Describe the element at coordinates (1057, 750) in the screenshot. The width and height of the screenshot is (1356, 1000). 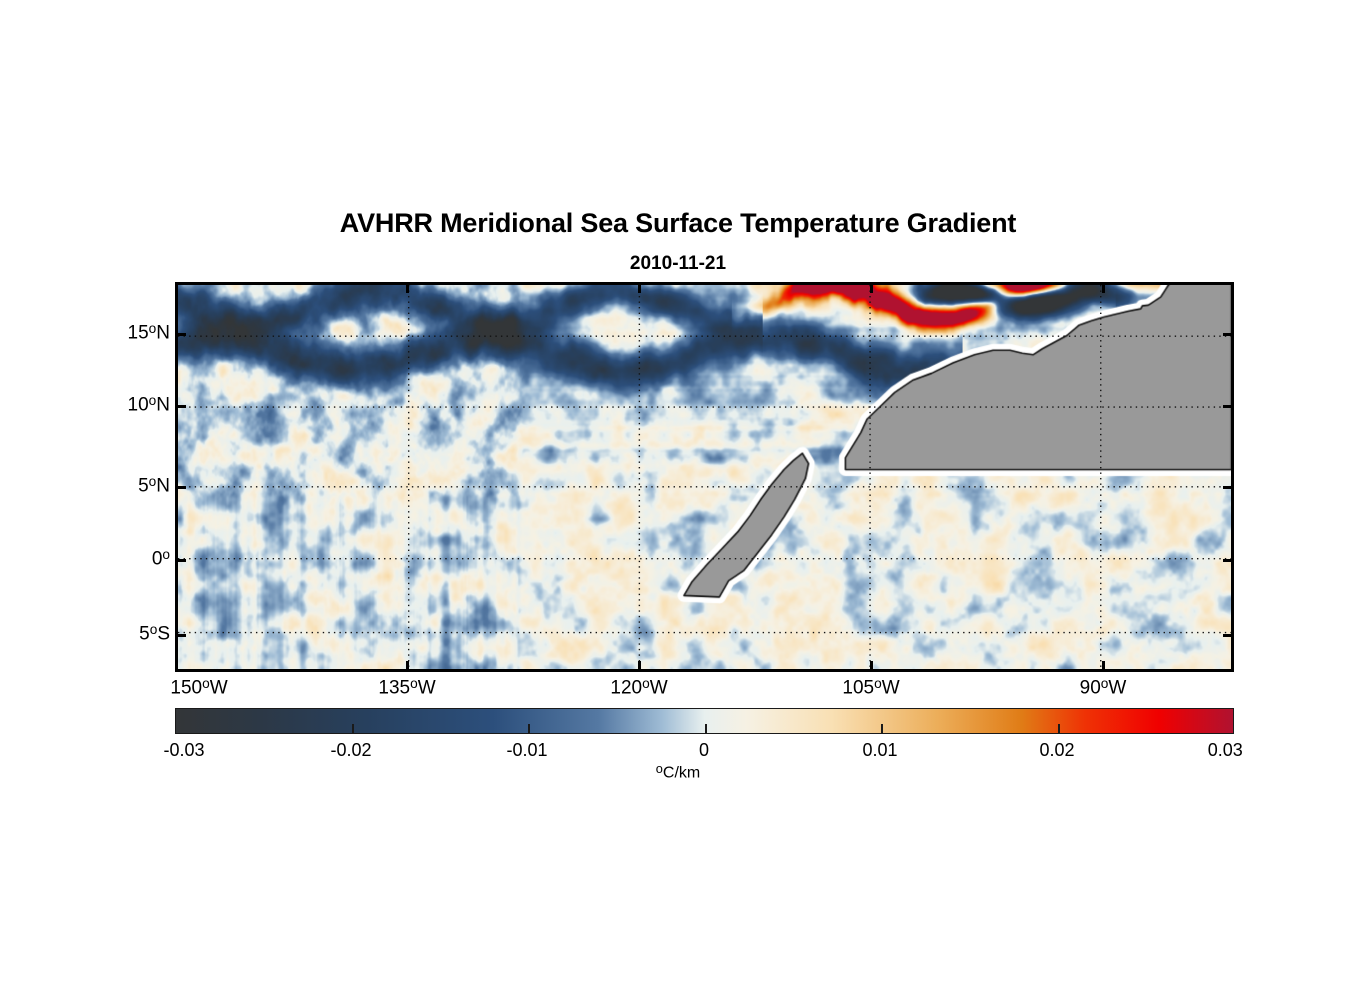
I see `colorbar-tick-label-5: 0.02` at that location.